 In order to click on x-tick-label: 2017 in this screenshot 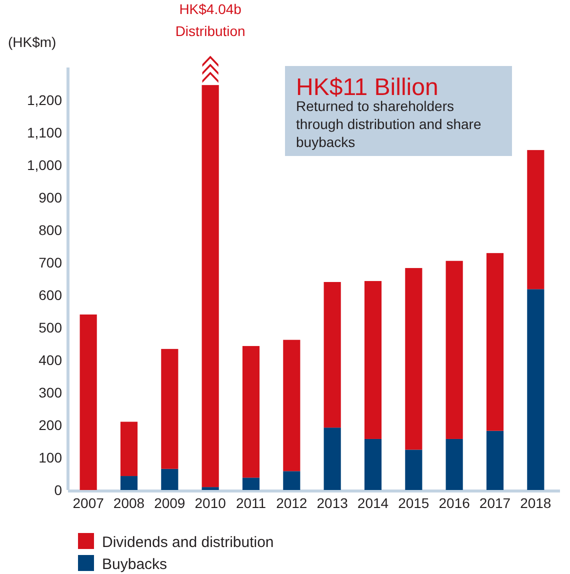, I will do `click(495, 503)`.